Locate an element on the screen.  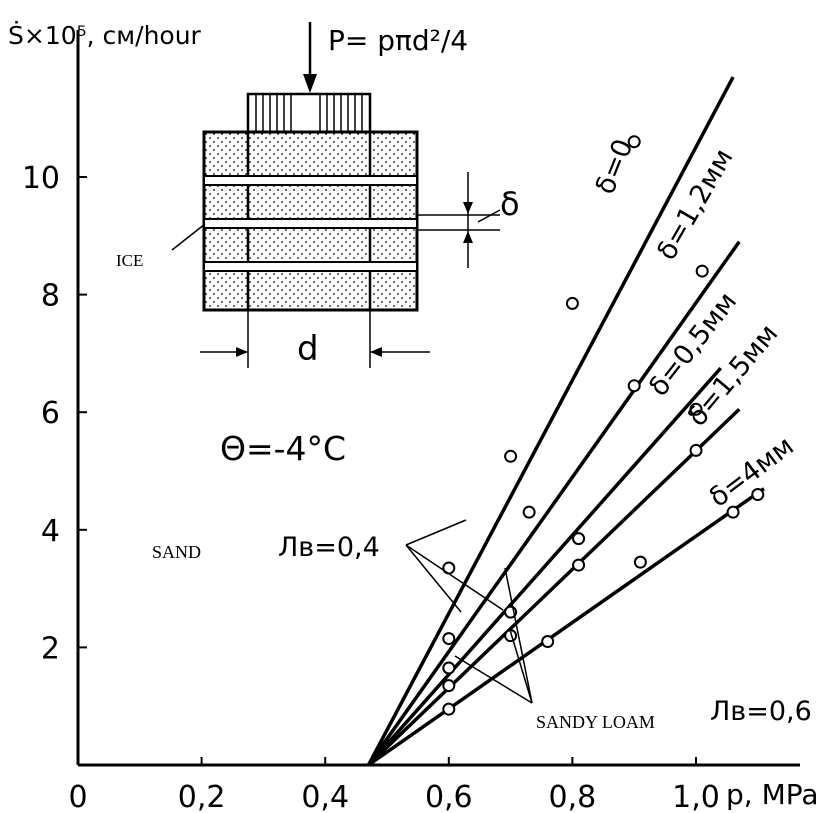
x-tick-label: 0,8 is located at coordinates (573, 796).